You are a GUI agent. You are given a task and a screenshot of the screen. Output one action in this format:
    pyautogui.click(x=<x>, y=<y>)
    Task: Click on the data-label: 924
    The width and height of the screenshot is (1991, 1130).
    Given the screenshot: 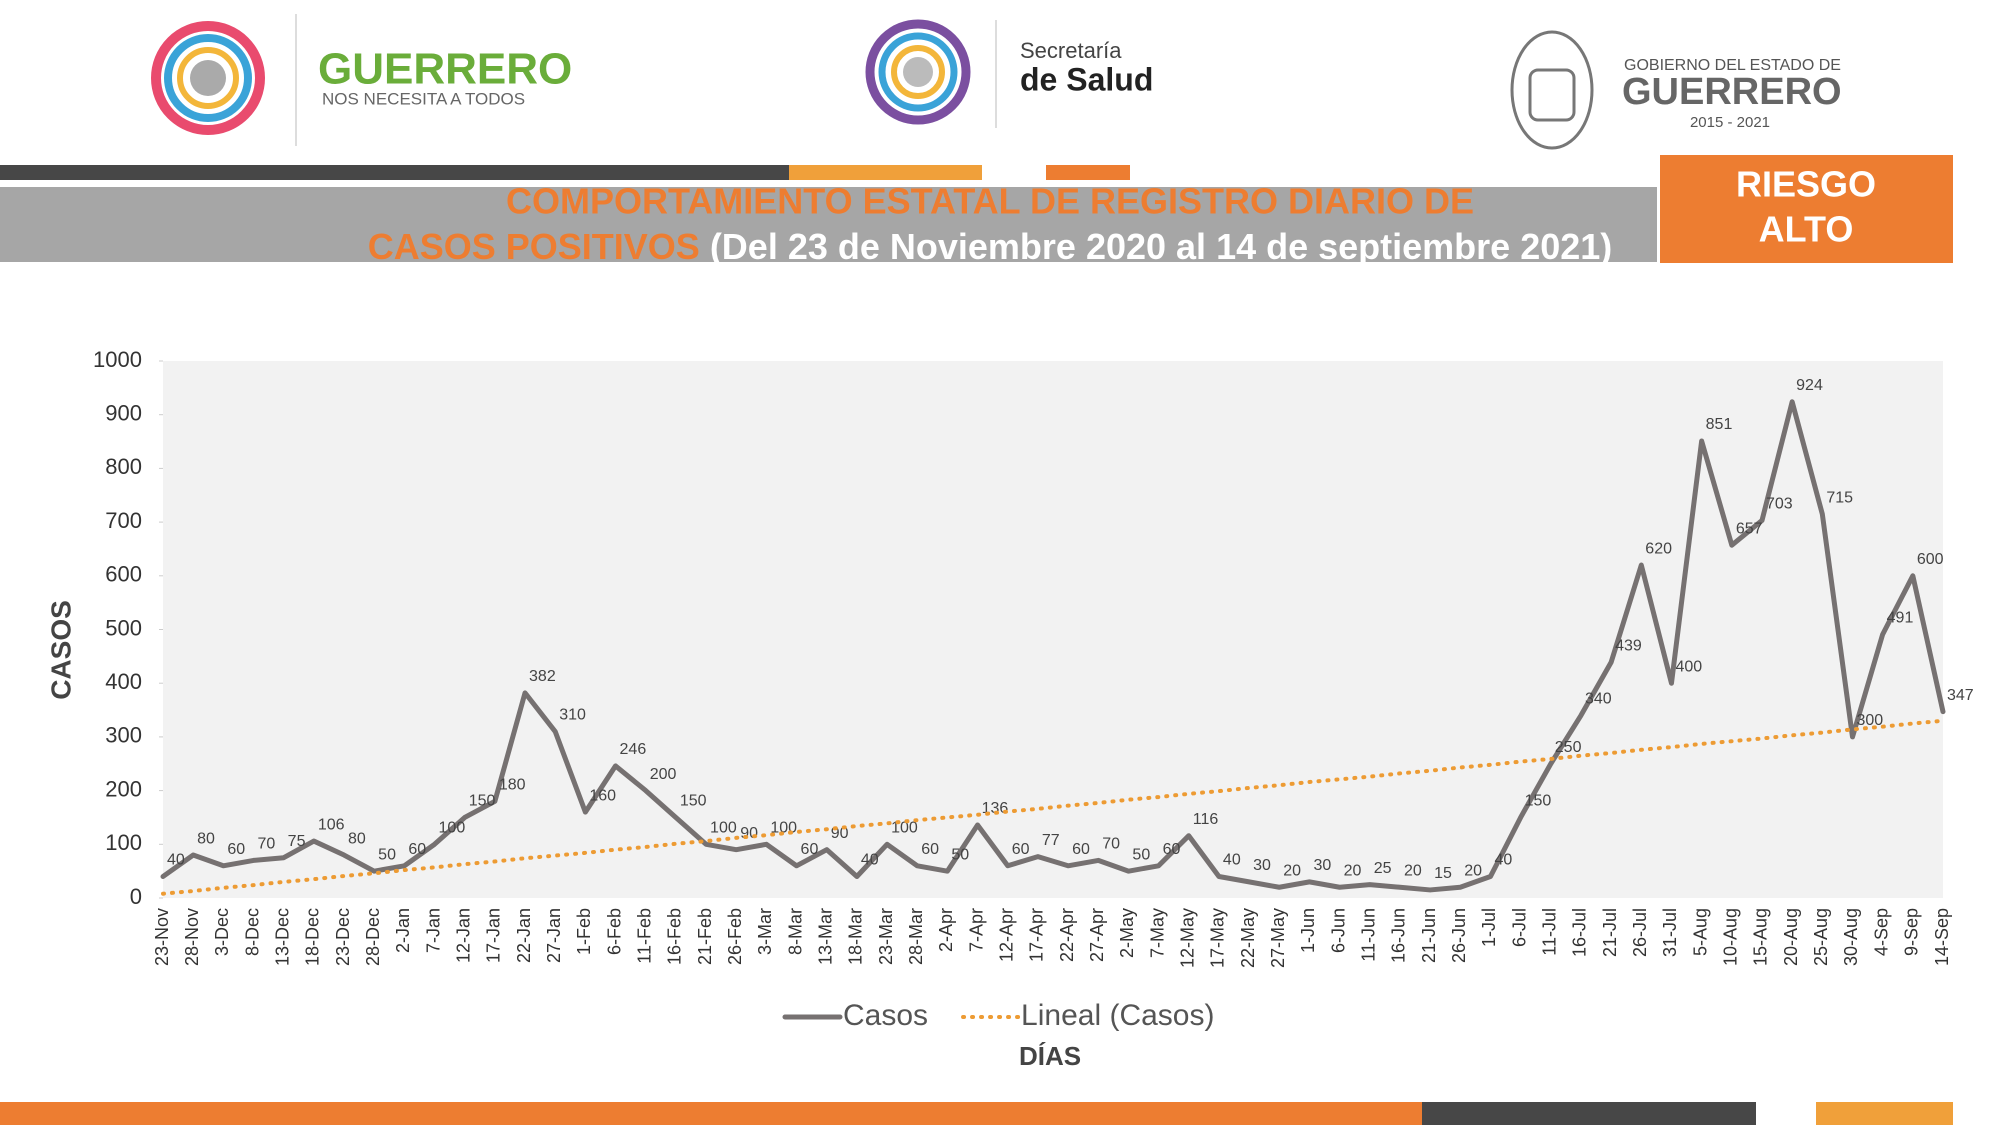 What is the action you would take?
    pyautogui.click(x=1809, y=385)
    